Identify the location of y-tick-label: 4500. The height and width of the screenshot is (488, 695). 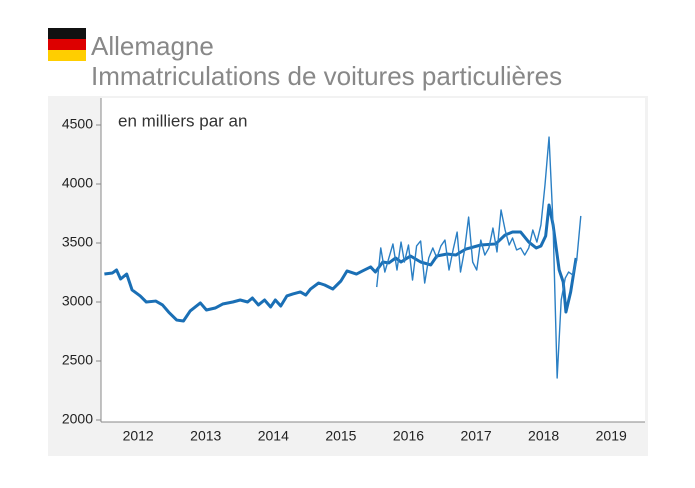
(77, 124).